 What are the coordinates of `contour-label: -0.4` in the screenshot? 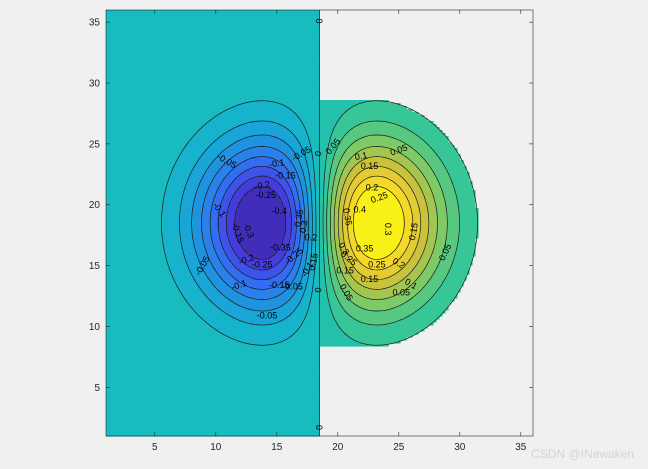 It's located at (279, 211).